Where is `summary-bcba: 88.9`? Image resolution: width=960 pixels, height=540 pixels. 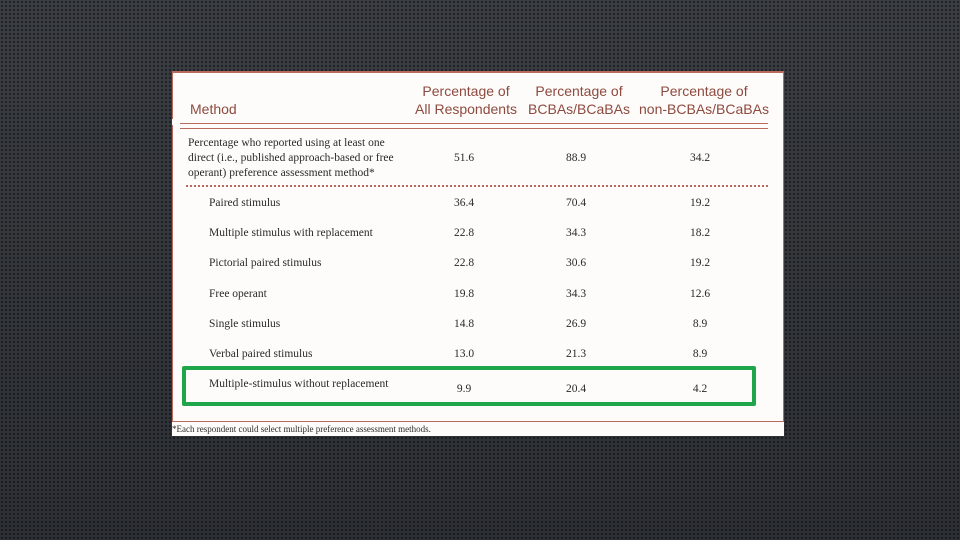 summary-bcba: 88.9 is located at coordinates (576, 158).